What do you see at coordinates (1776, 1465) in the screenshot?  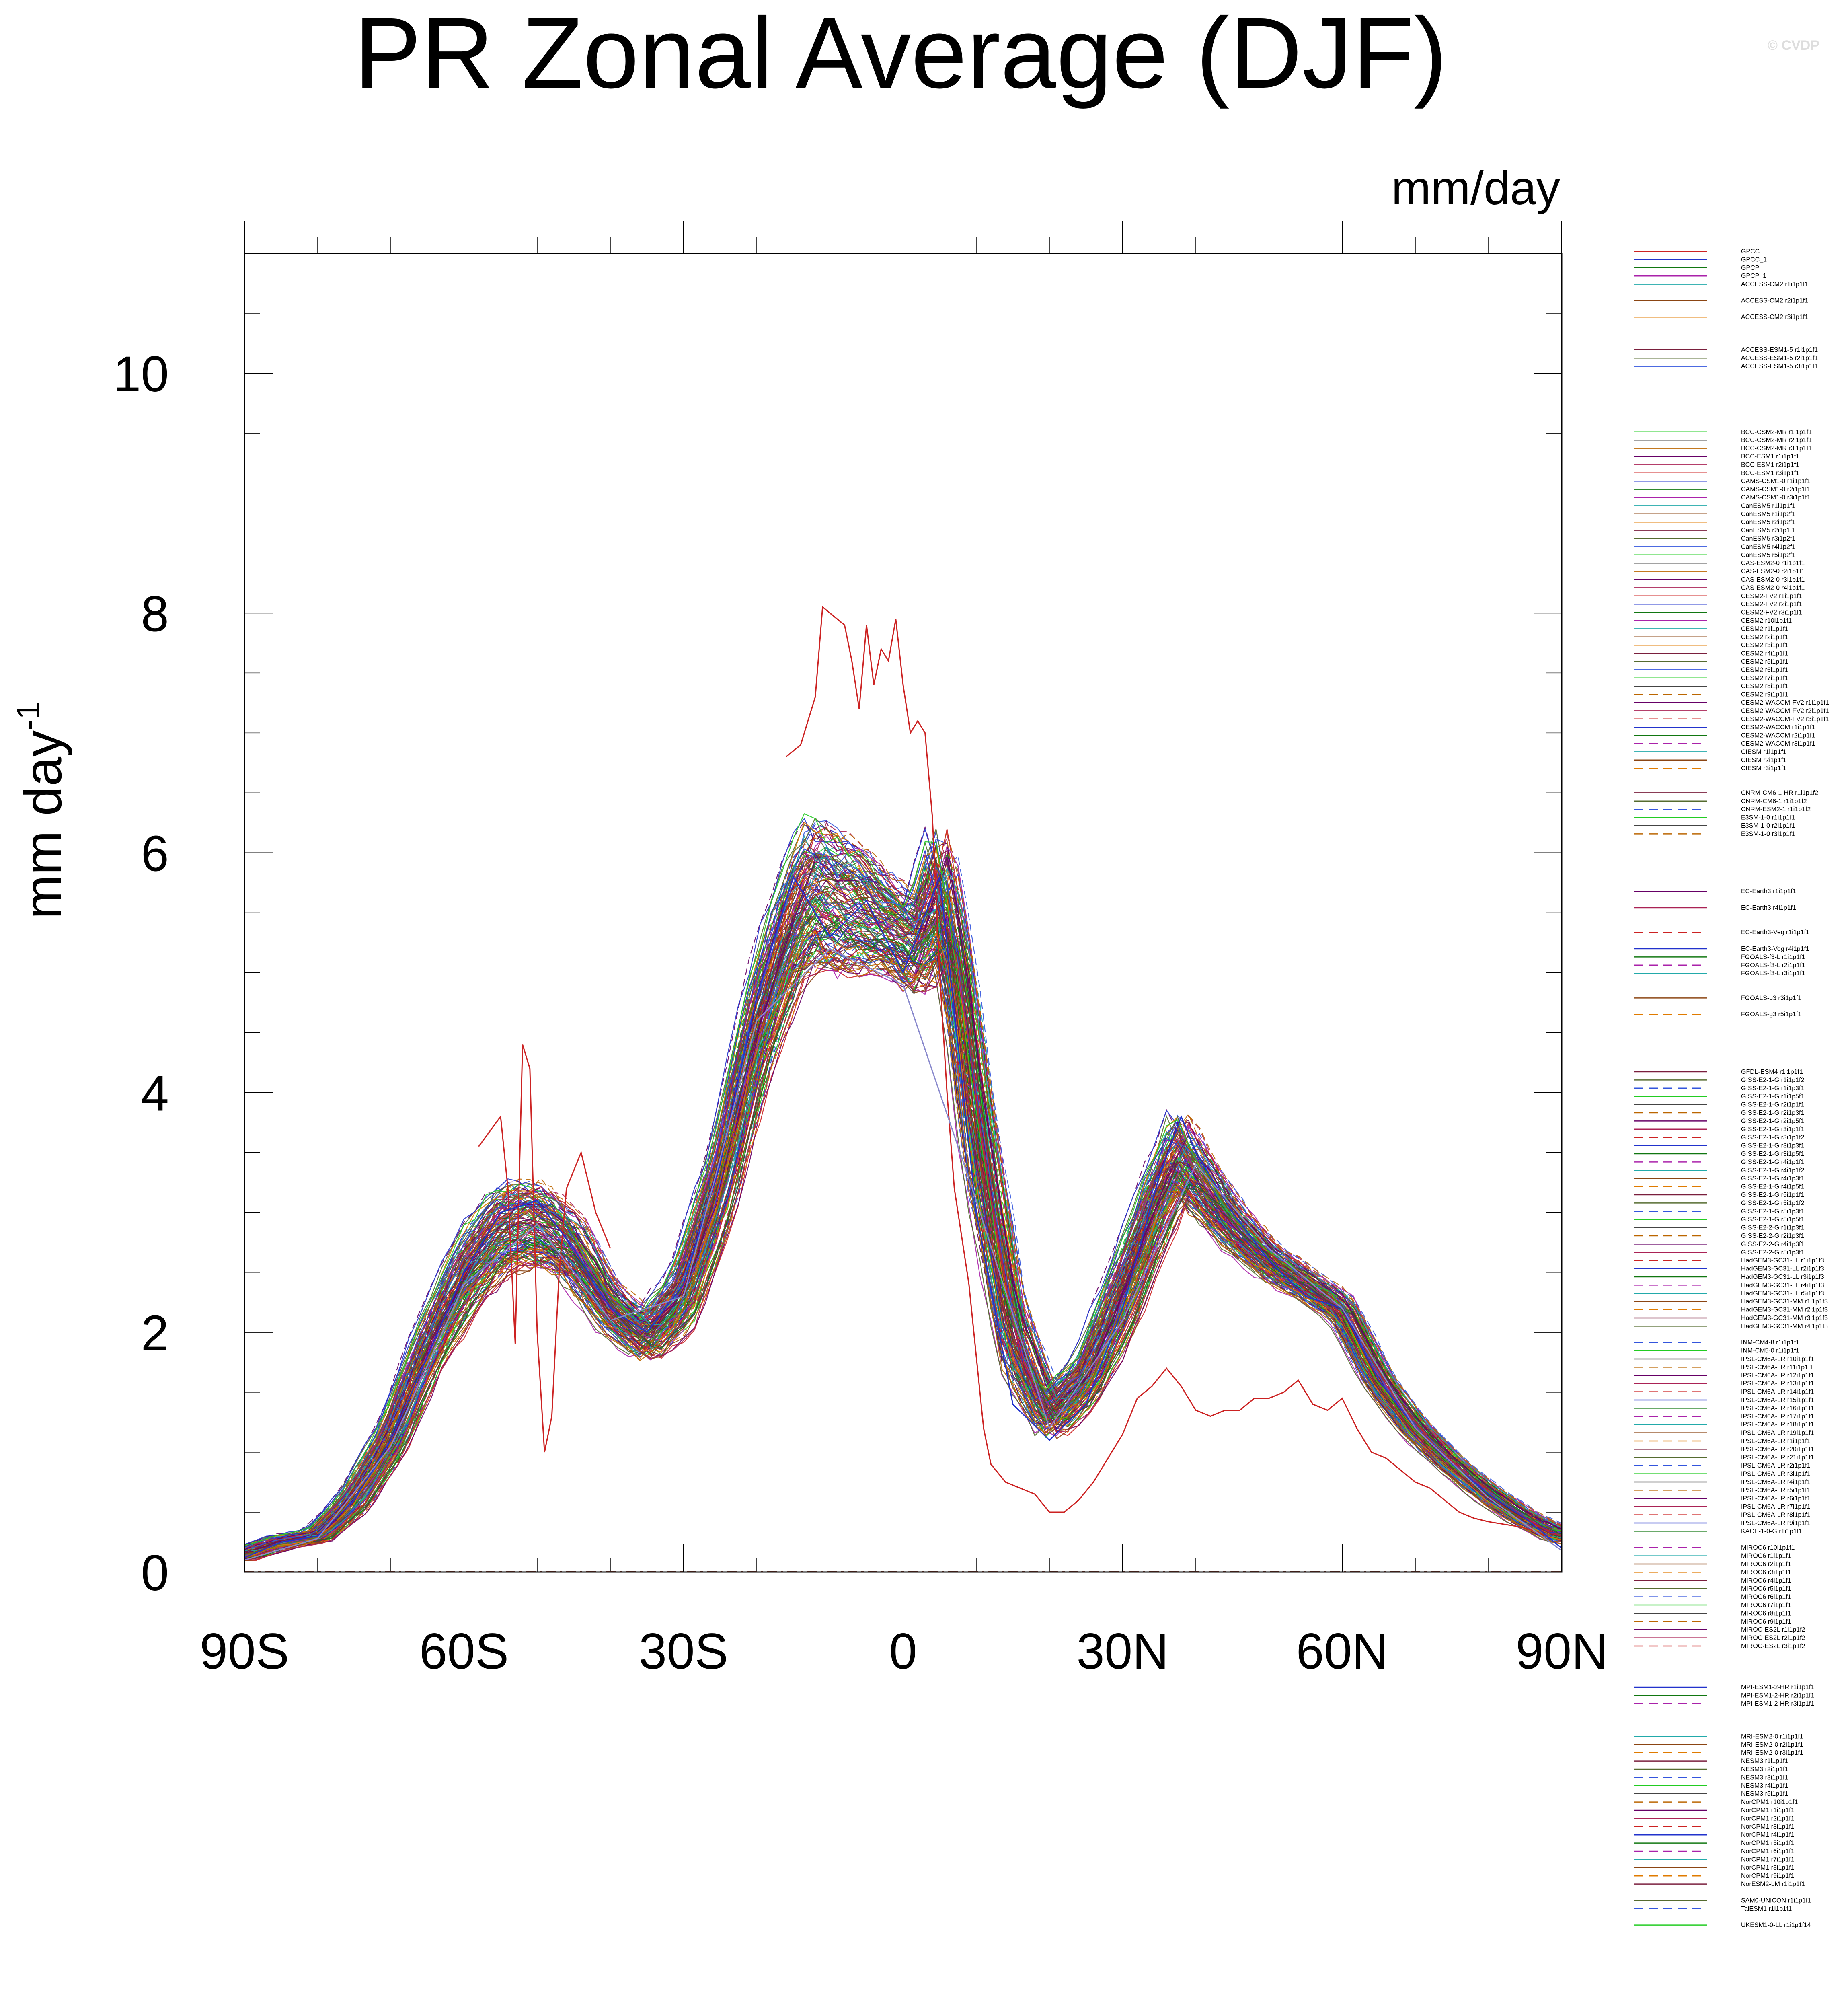 I see `legend-label: IPSL-CM6A-LR r2i1p1f1` at bounding box center [1776, 1465].